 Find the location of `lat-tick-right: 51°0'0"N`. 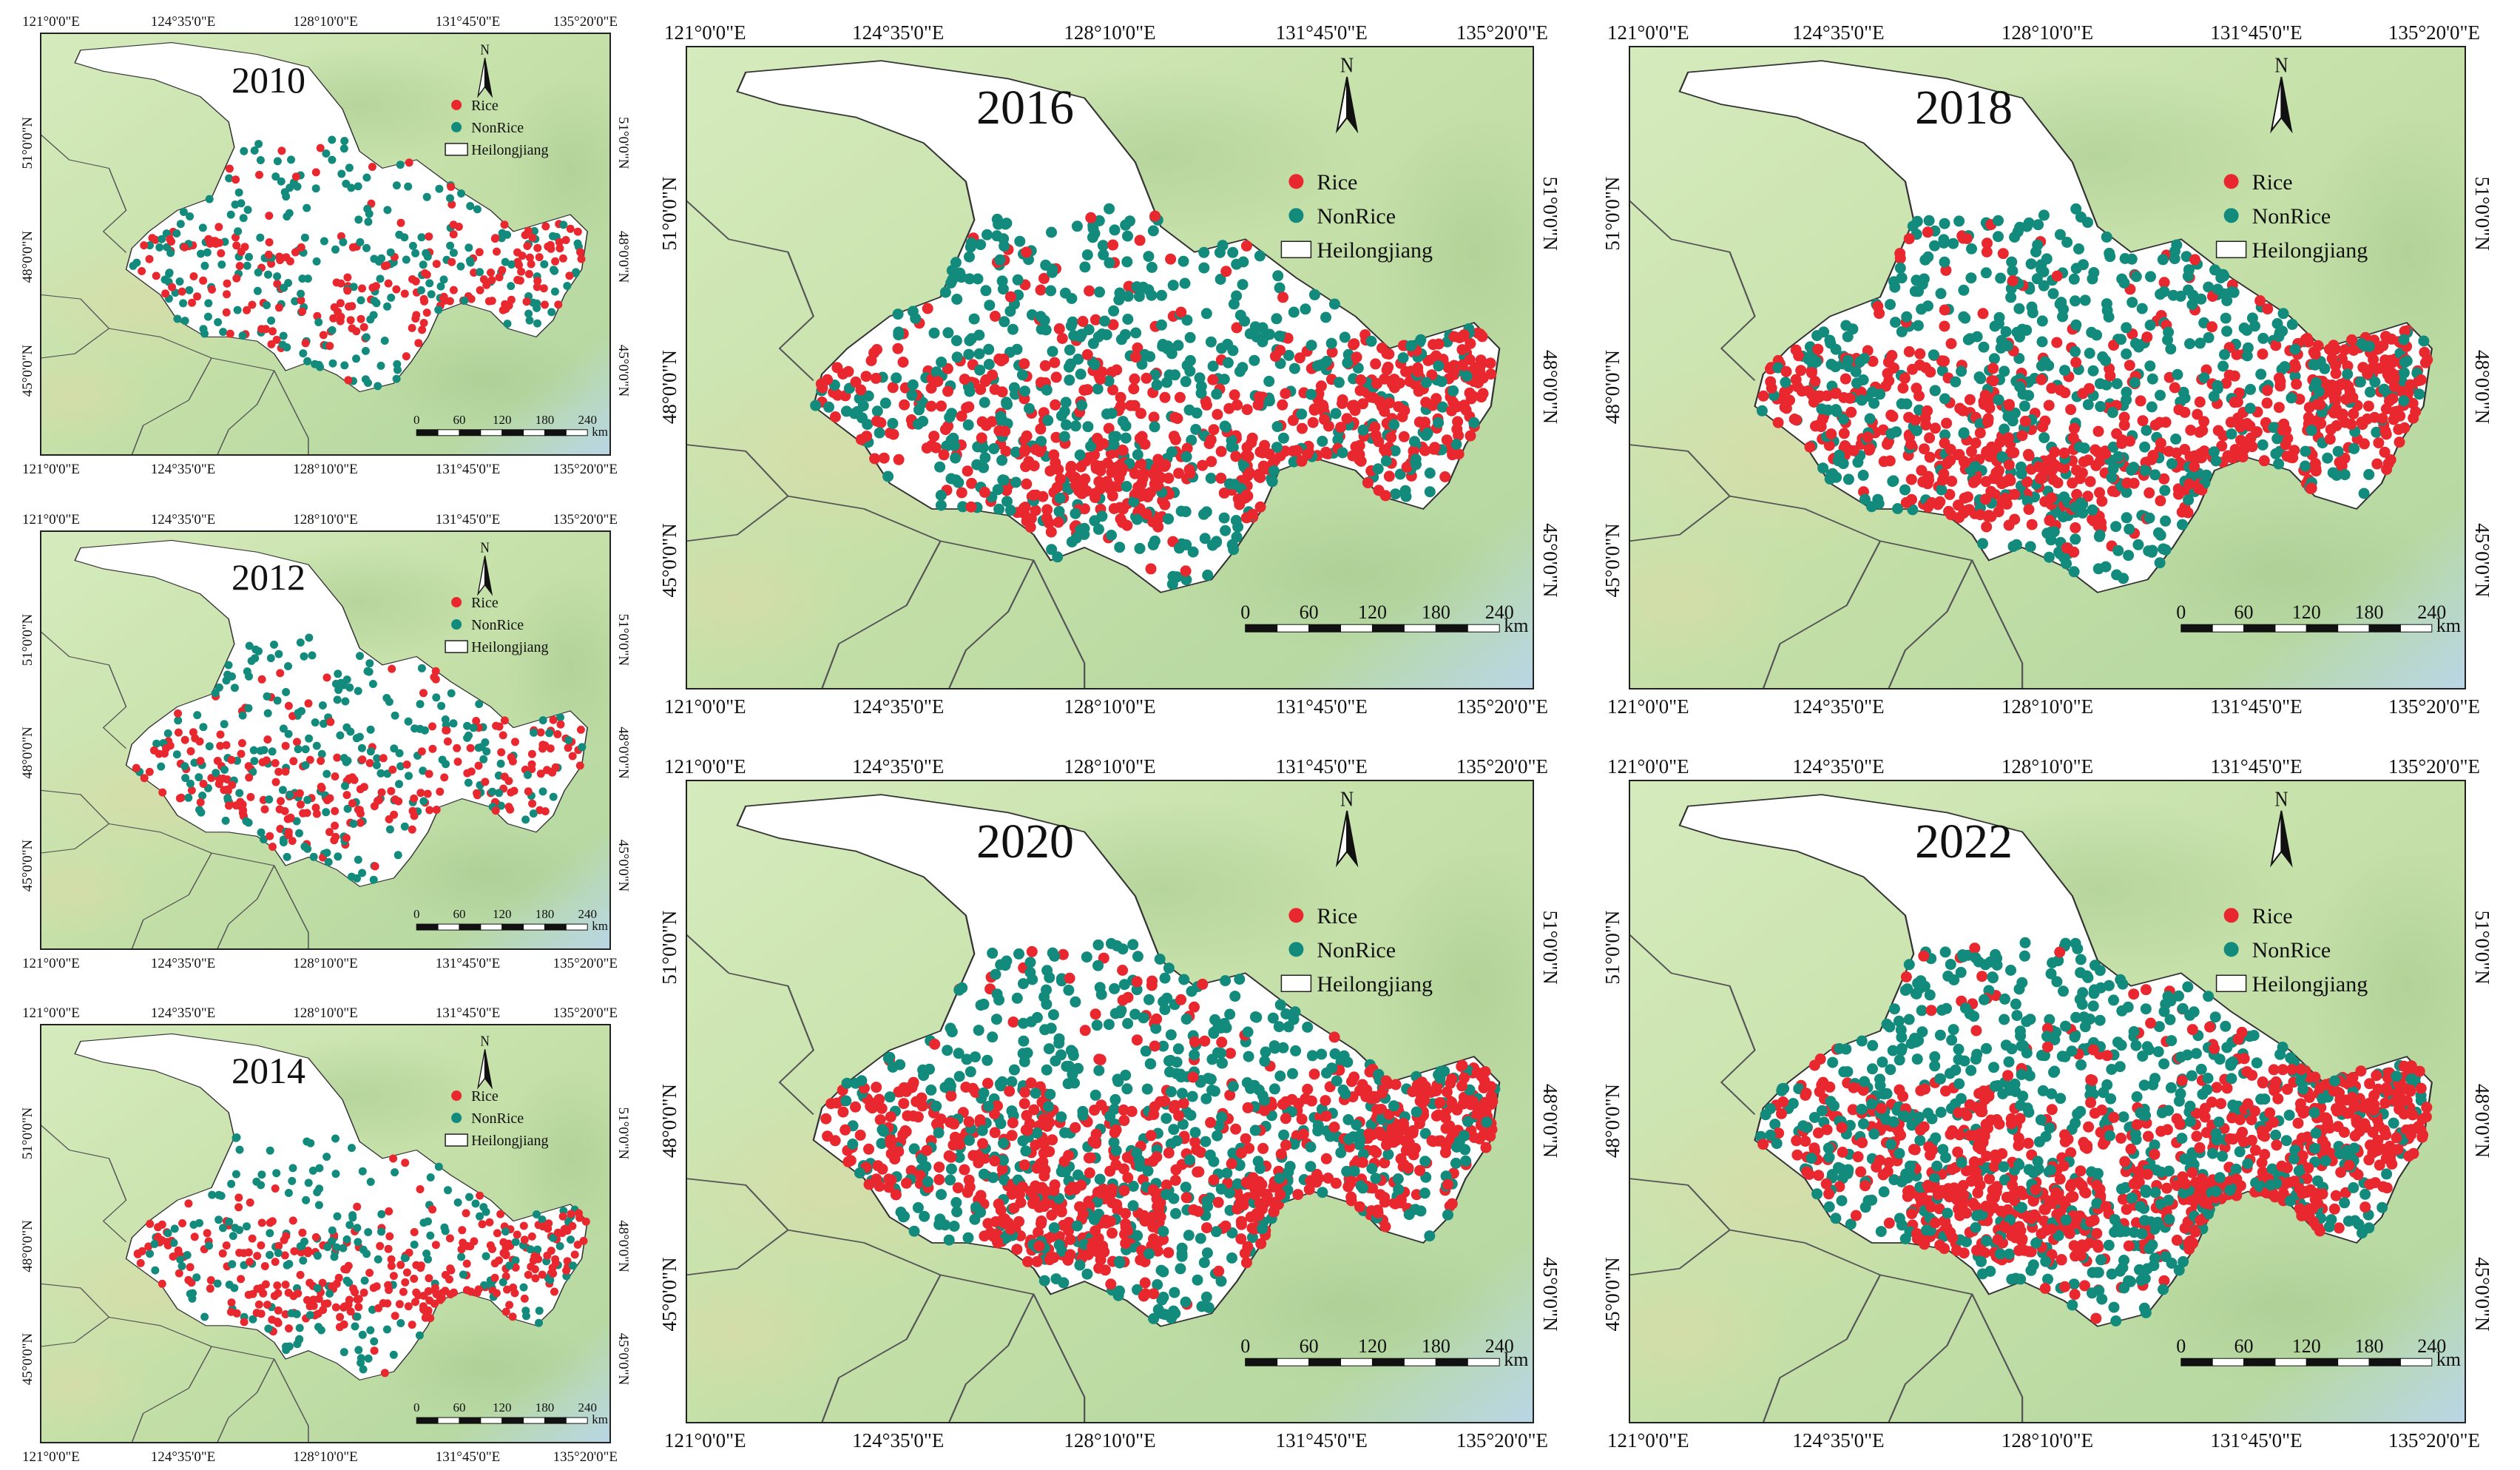

lat-tick-right: 51°0'0"N is located at coordinates (623, 1133).